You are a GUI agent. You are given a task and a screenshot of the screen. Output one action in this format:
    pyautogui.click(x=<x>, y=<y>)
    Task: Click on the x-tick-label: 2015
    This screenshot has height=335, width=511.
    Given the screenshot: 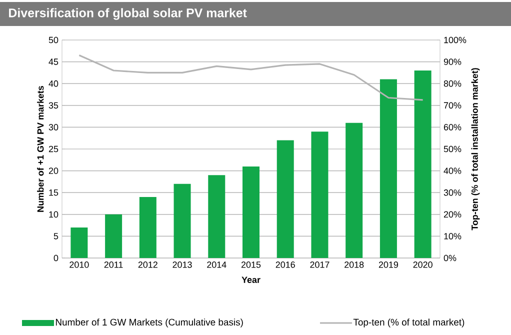 What is the action you would take?
    pyautogui.click(x=251, y=265)
    